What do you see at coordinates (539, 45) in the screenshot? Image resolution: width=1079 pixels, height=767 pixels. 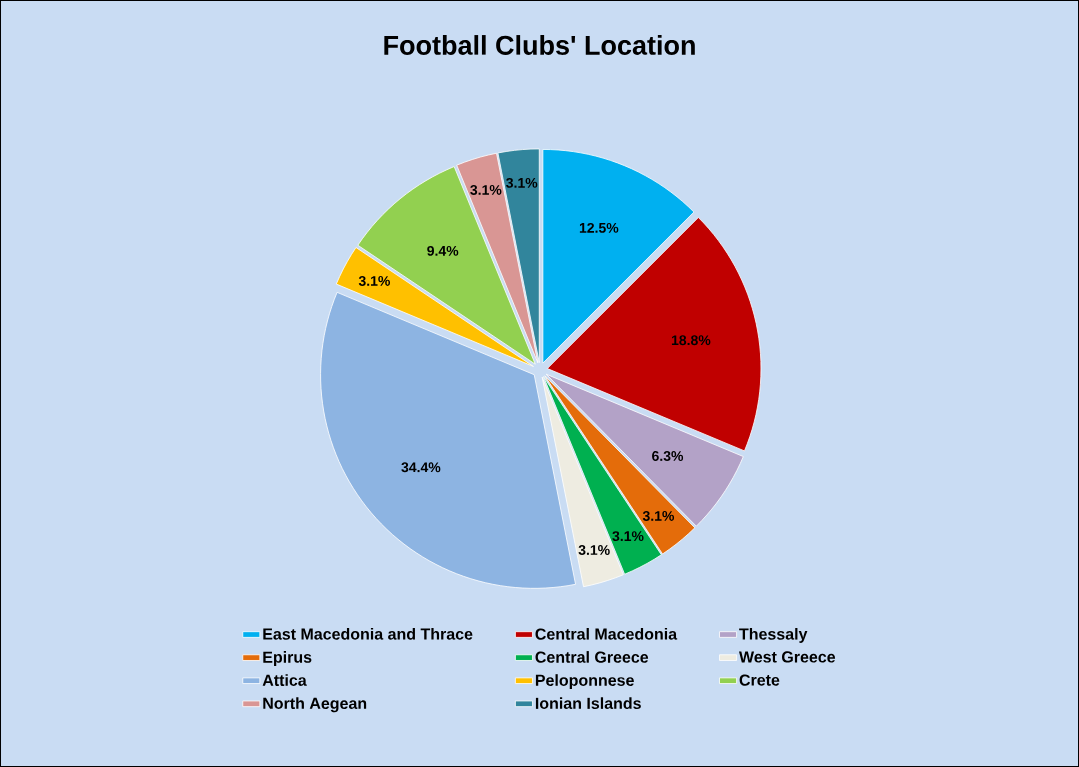 I see `chart-title: Football Clubs' Location` at bounding box center [539, 45].